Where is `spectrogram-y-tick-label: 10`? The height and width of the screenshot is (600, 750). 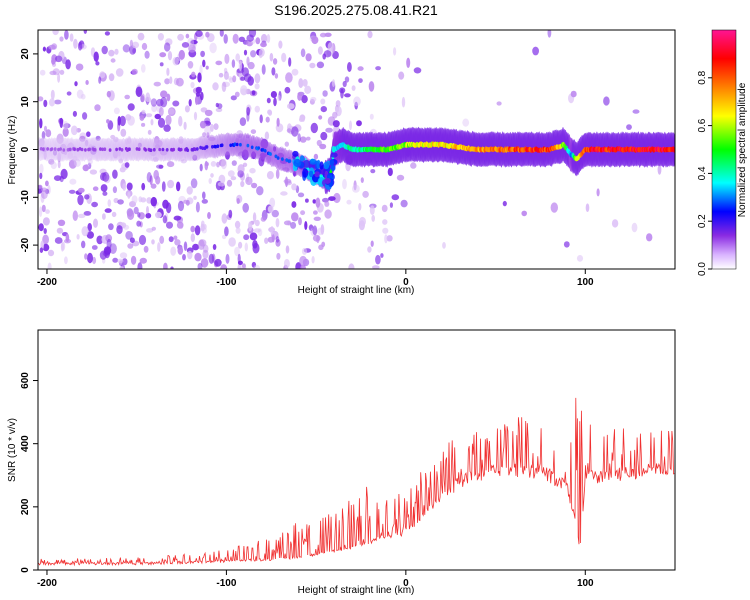
spectrogram-y-tick-label: 10 is located at coordinates (25, 102).